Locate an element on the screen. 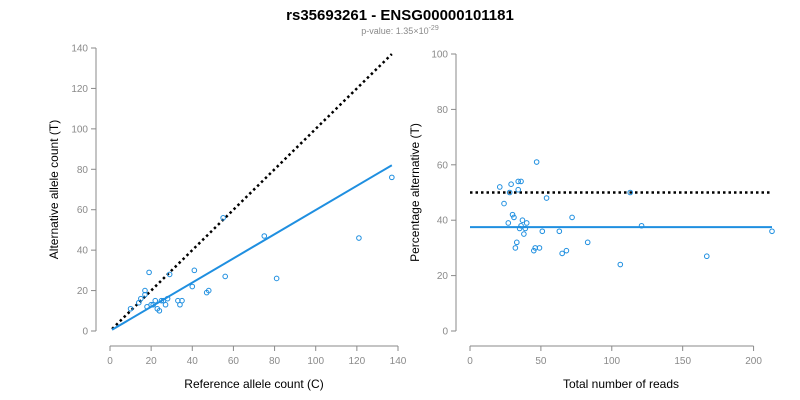 This screenshot has width=800, height=400. y-axis-label: Alternative allele count (T) is located at coordinates (54, 189).